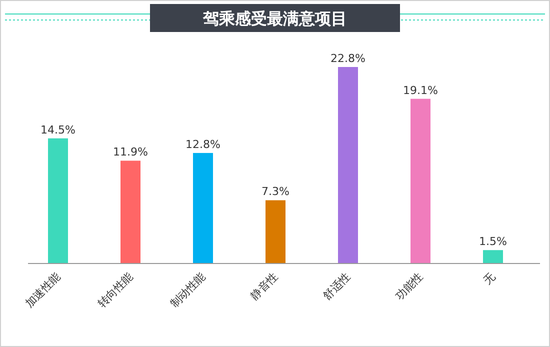 This screenshot has width=550, height=347. I want to click on x-tick-label: 无, so click(489, 278).